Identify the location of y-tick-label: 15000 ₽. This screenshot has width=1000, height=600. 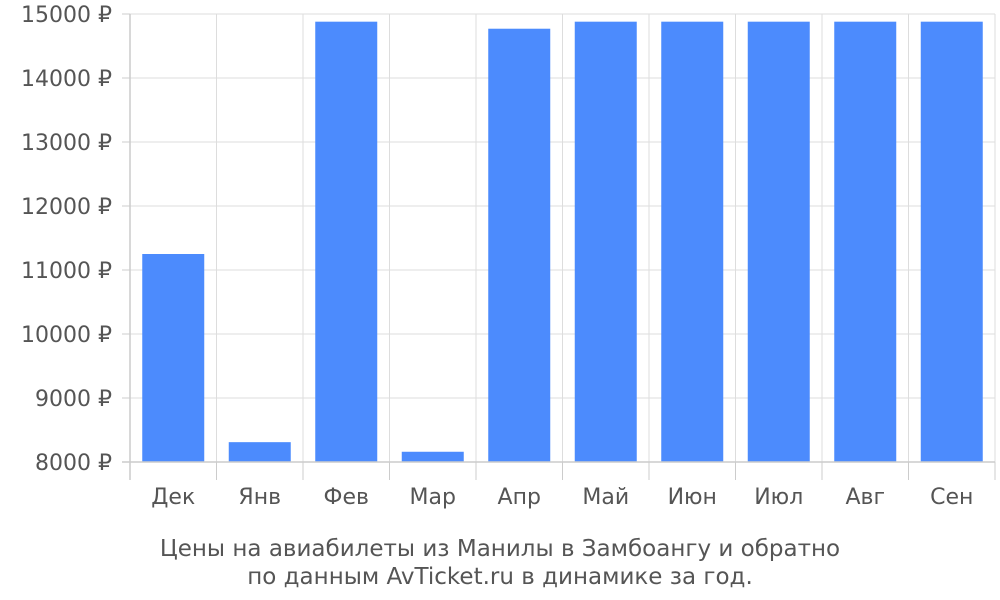
(66, 15).